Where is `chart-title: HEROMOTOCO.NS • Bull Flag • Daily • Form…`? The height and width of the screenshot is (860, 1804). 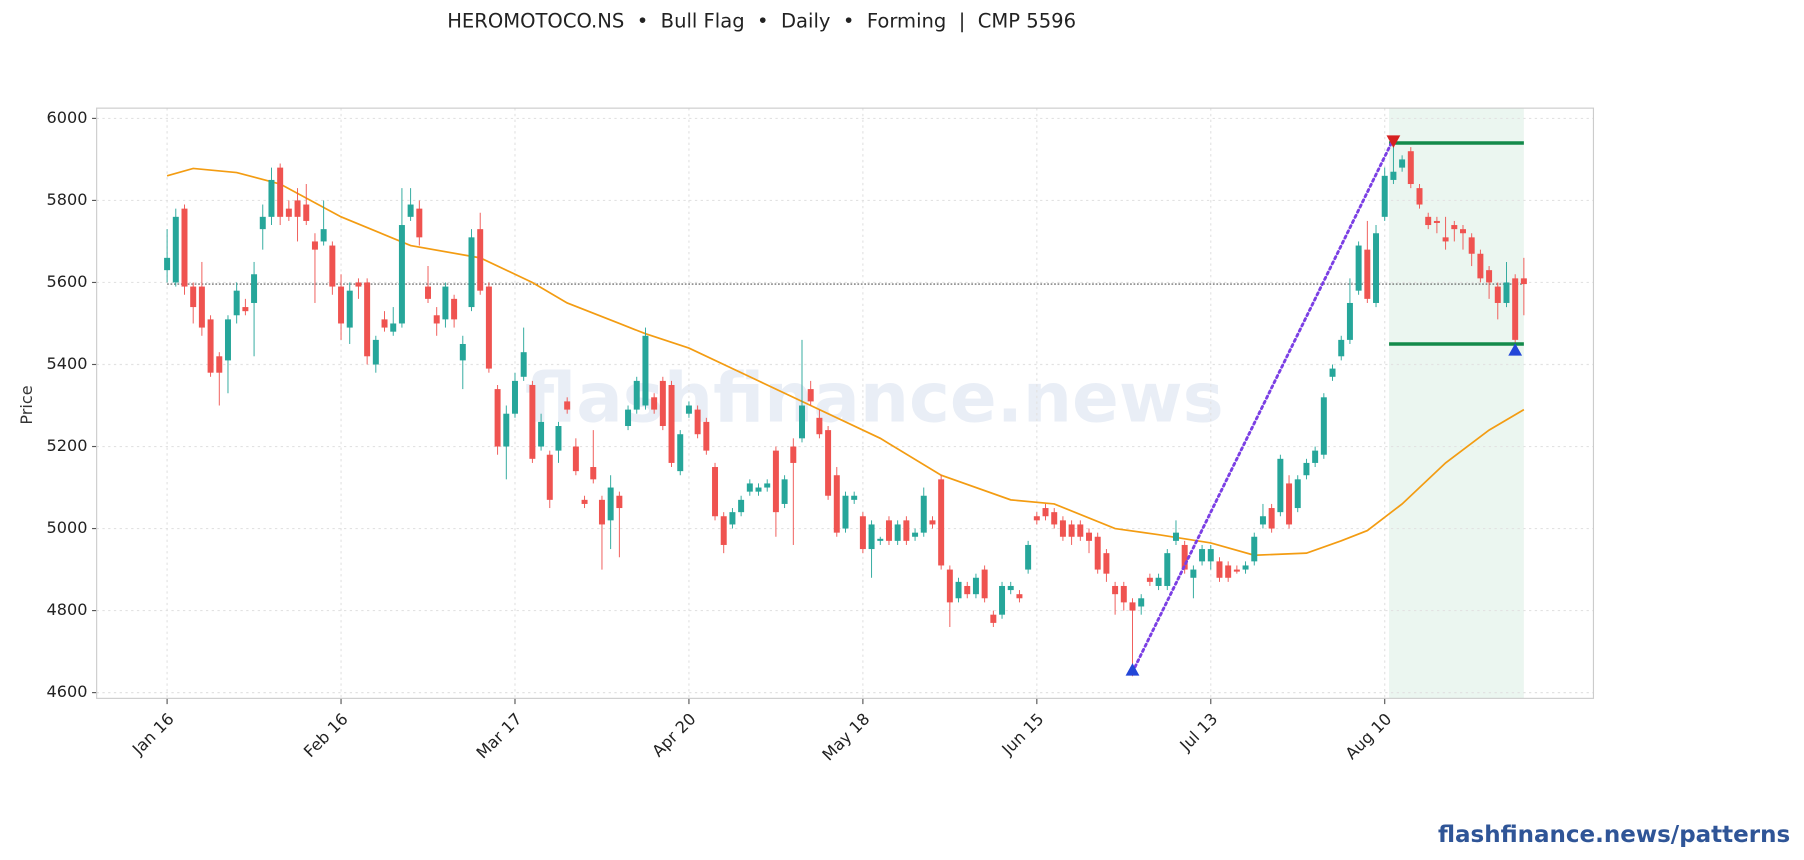 chart-title: HEROMOTOCO.NS • Bull Flag • Daily • Form… is located at coordinates (761, 20).